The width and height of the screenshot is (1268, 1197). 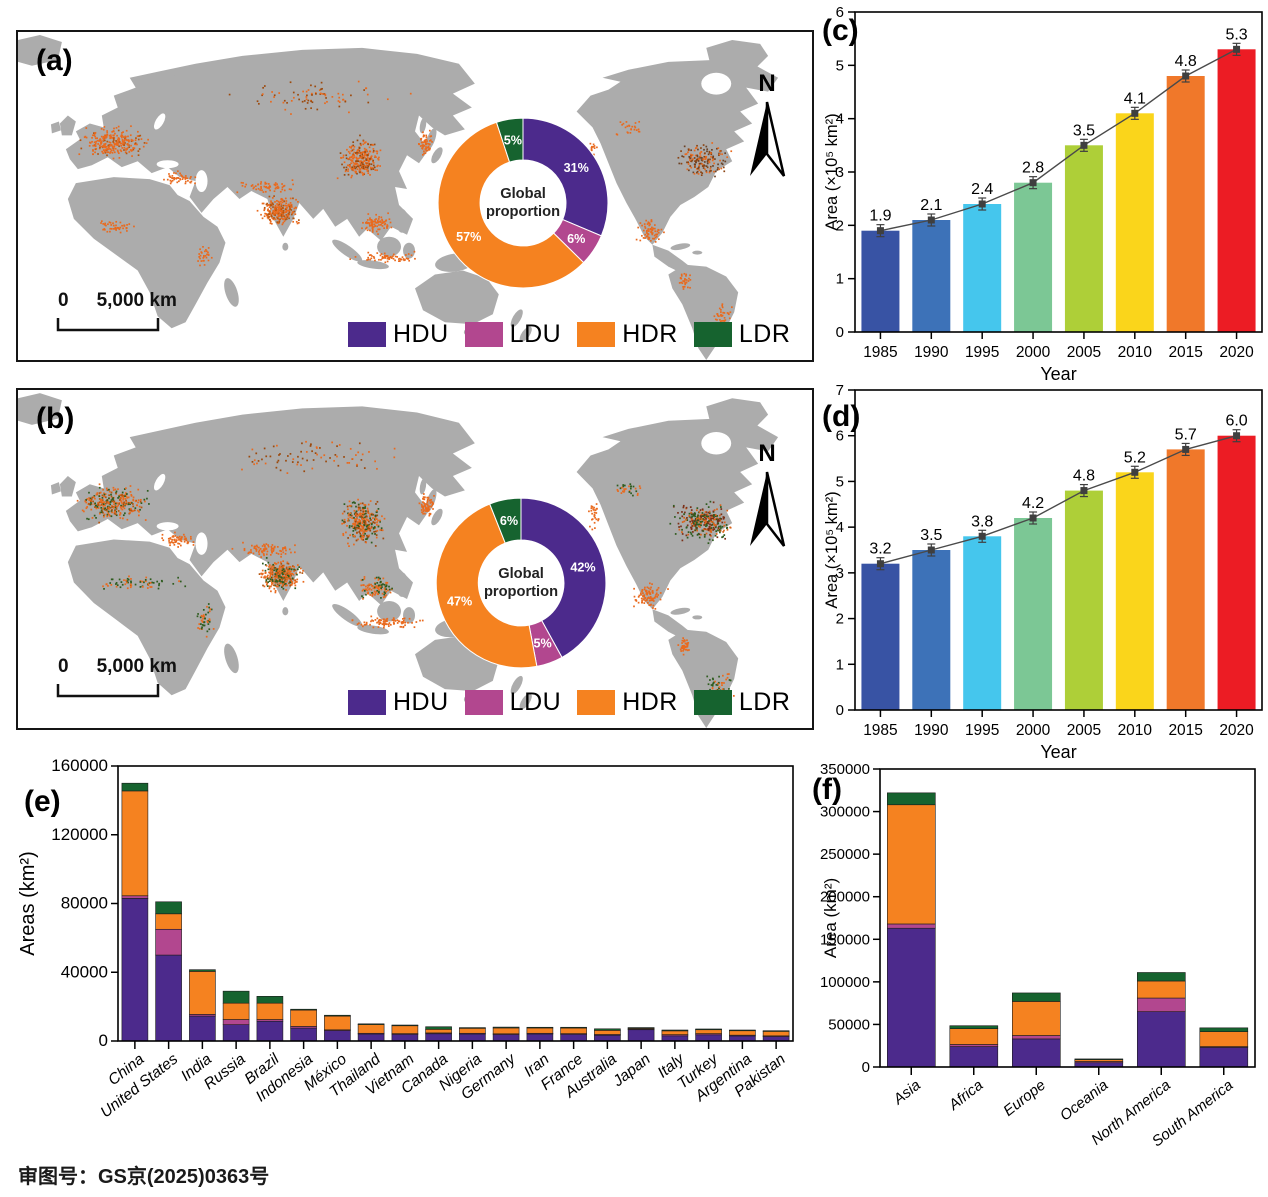 I want to click on svg-text: 0, so click(x=840, y=710).